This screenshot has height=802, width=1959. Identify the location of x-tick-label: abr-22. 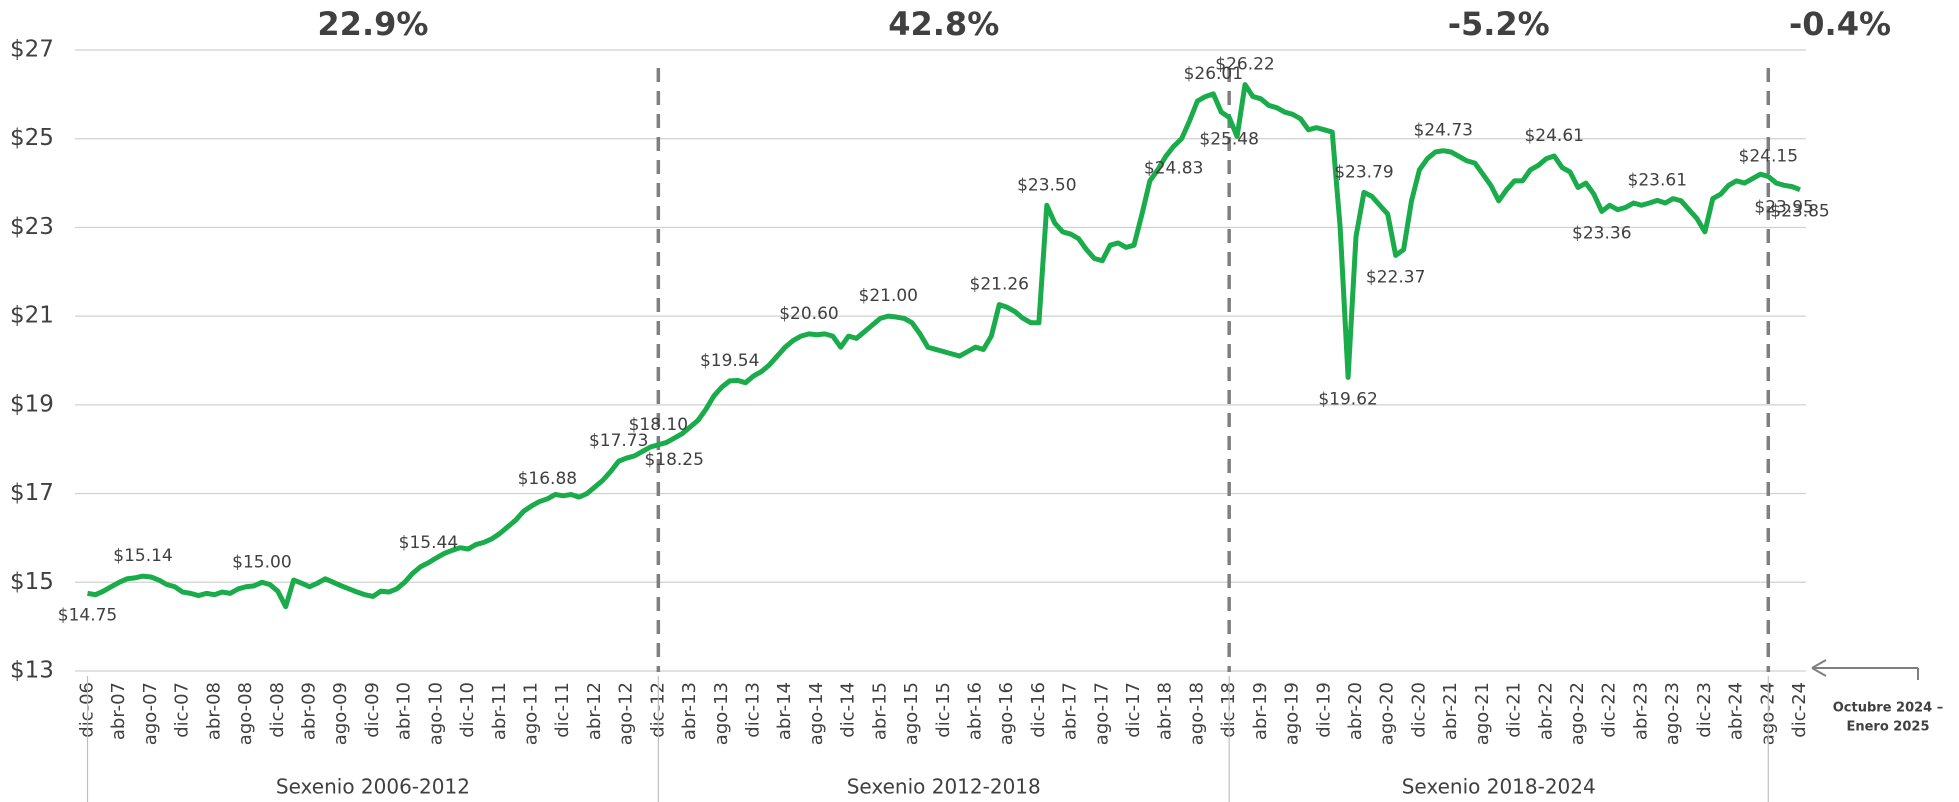
(1545, 711).